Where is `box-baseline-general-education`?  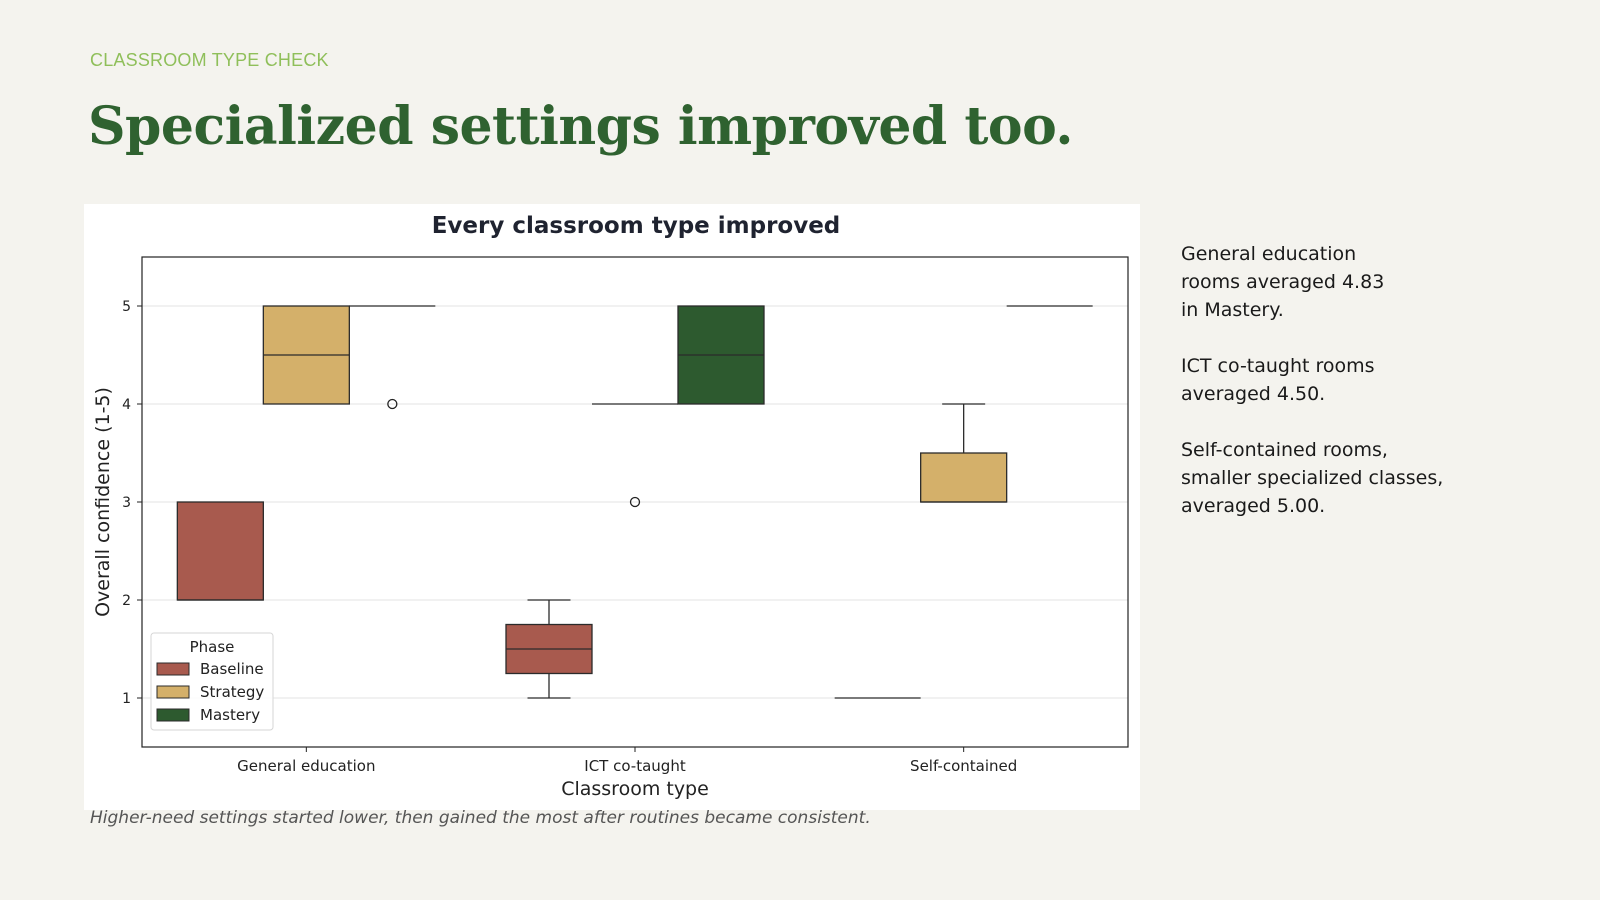 box-baseline-general-education is located at coordinates (220, 551).